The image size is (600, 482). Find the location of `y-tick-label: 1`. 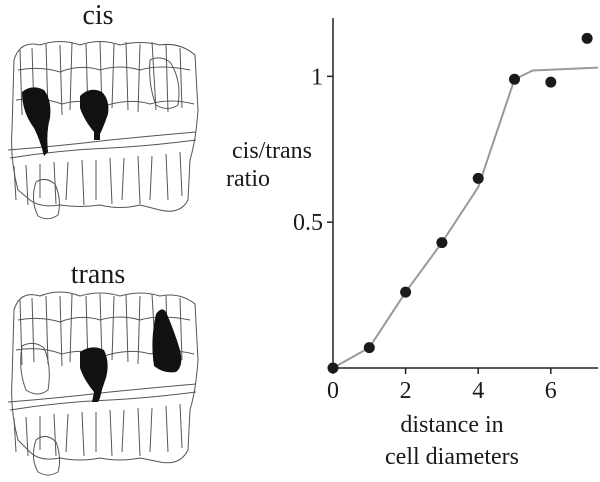

y-tick-label: 1 is located at coordinates (317, 77).